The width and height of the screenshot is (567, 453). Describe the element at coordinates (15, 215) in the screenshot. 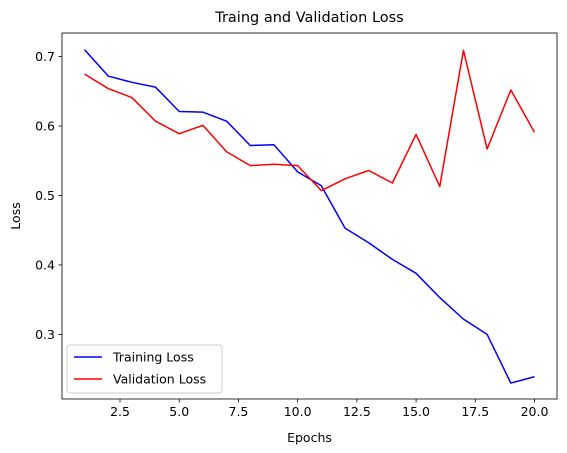

I see `y-axis-title: Loss` at that location.